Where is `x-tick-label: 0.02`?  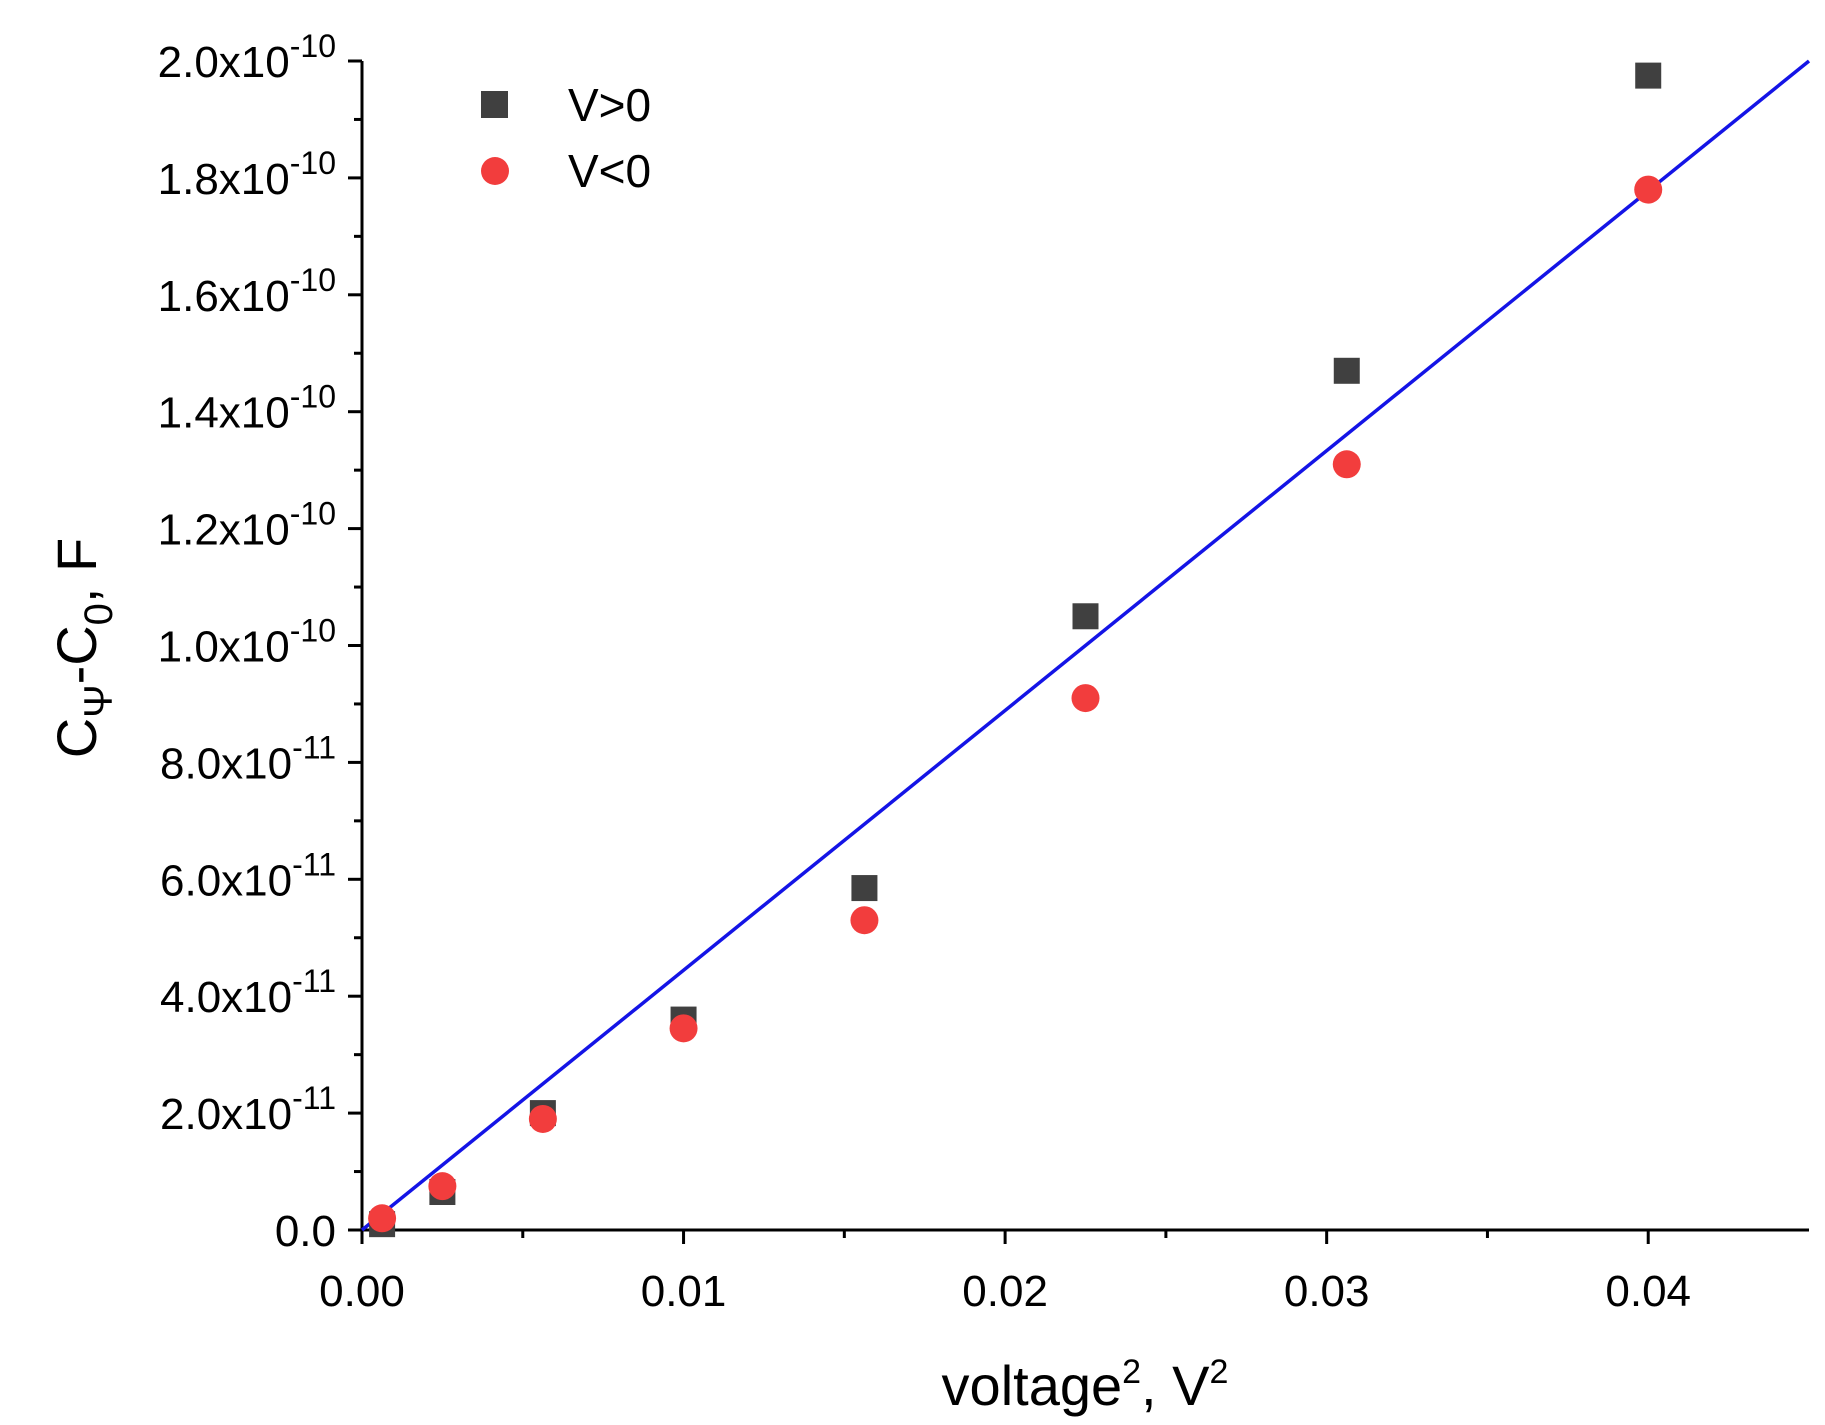 x-tick-label: 0.02 is located at coordinates (1005, 1291).